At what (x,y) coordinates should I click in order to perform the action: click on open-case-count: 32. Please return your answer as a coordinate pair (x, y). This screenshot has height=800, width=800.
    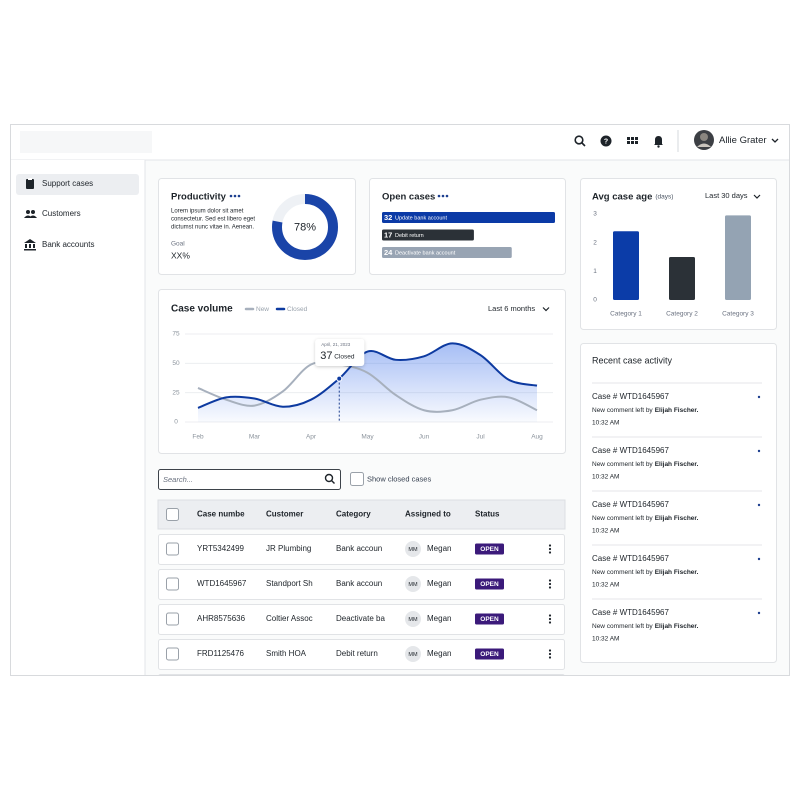
    Looking at the image, I should click on (388, 217).